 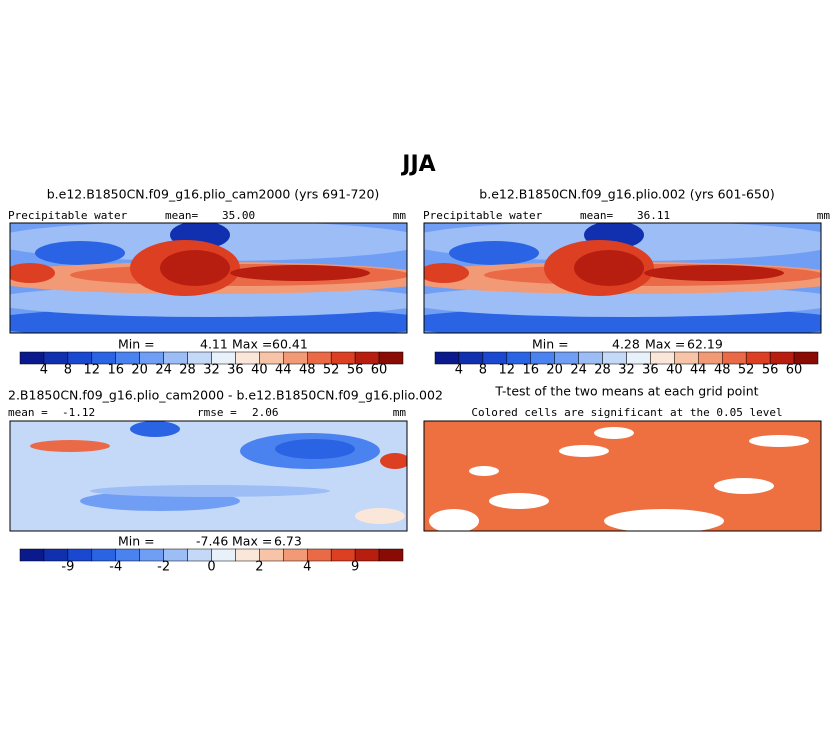 What do you see at coordinates (67, 567) in the screenshot?
I see `colorbar-tick-label: -9` at bounding box center [67, 567].